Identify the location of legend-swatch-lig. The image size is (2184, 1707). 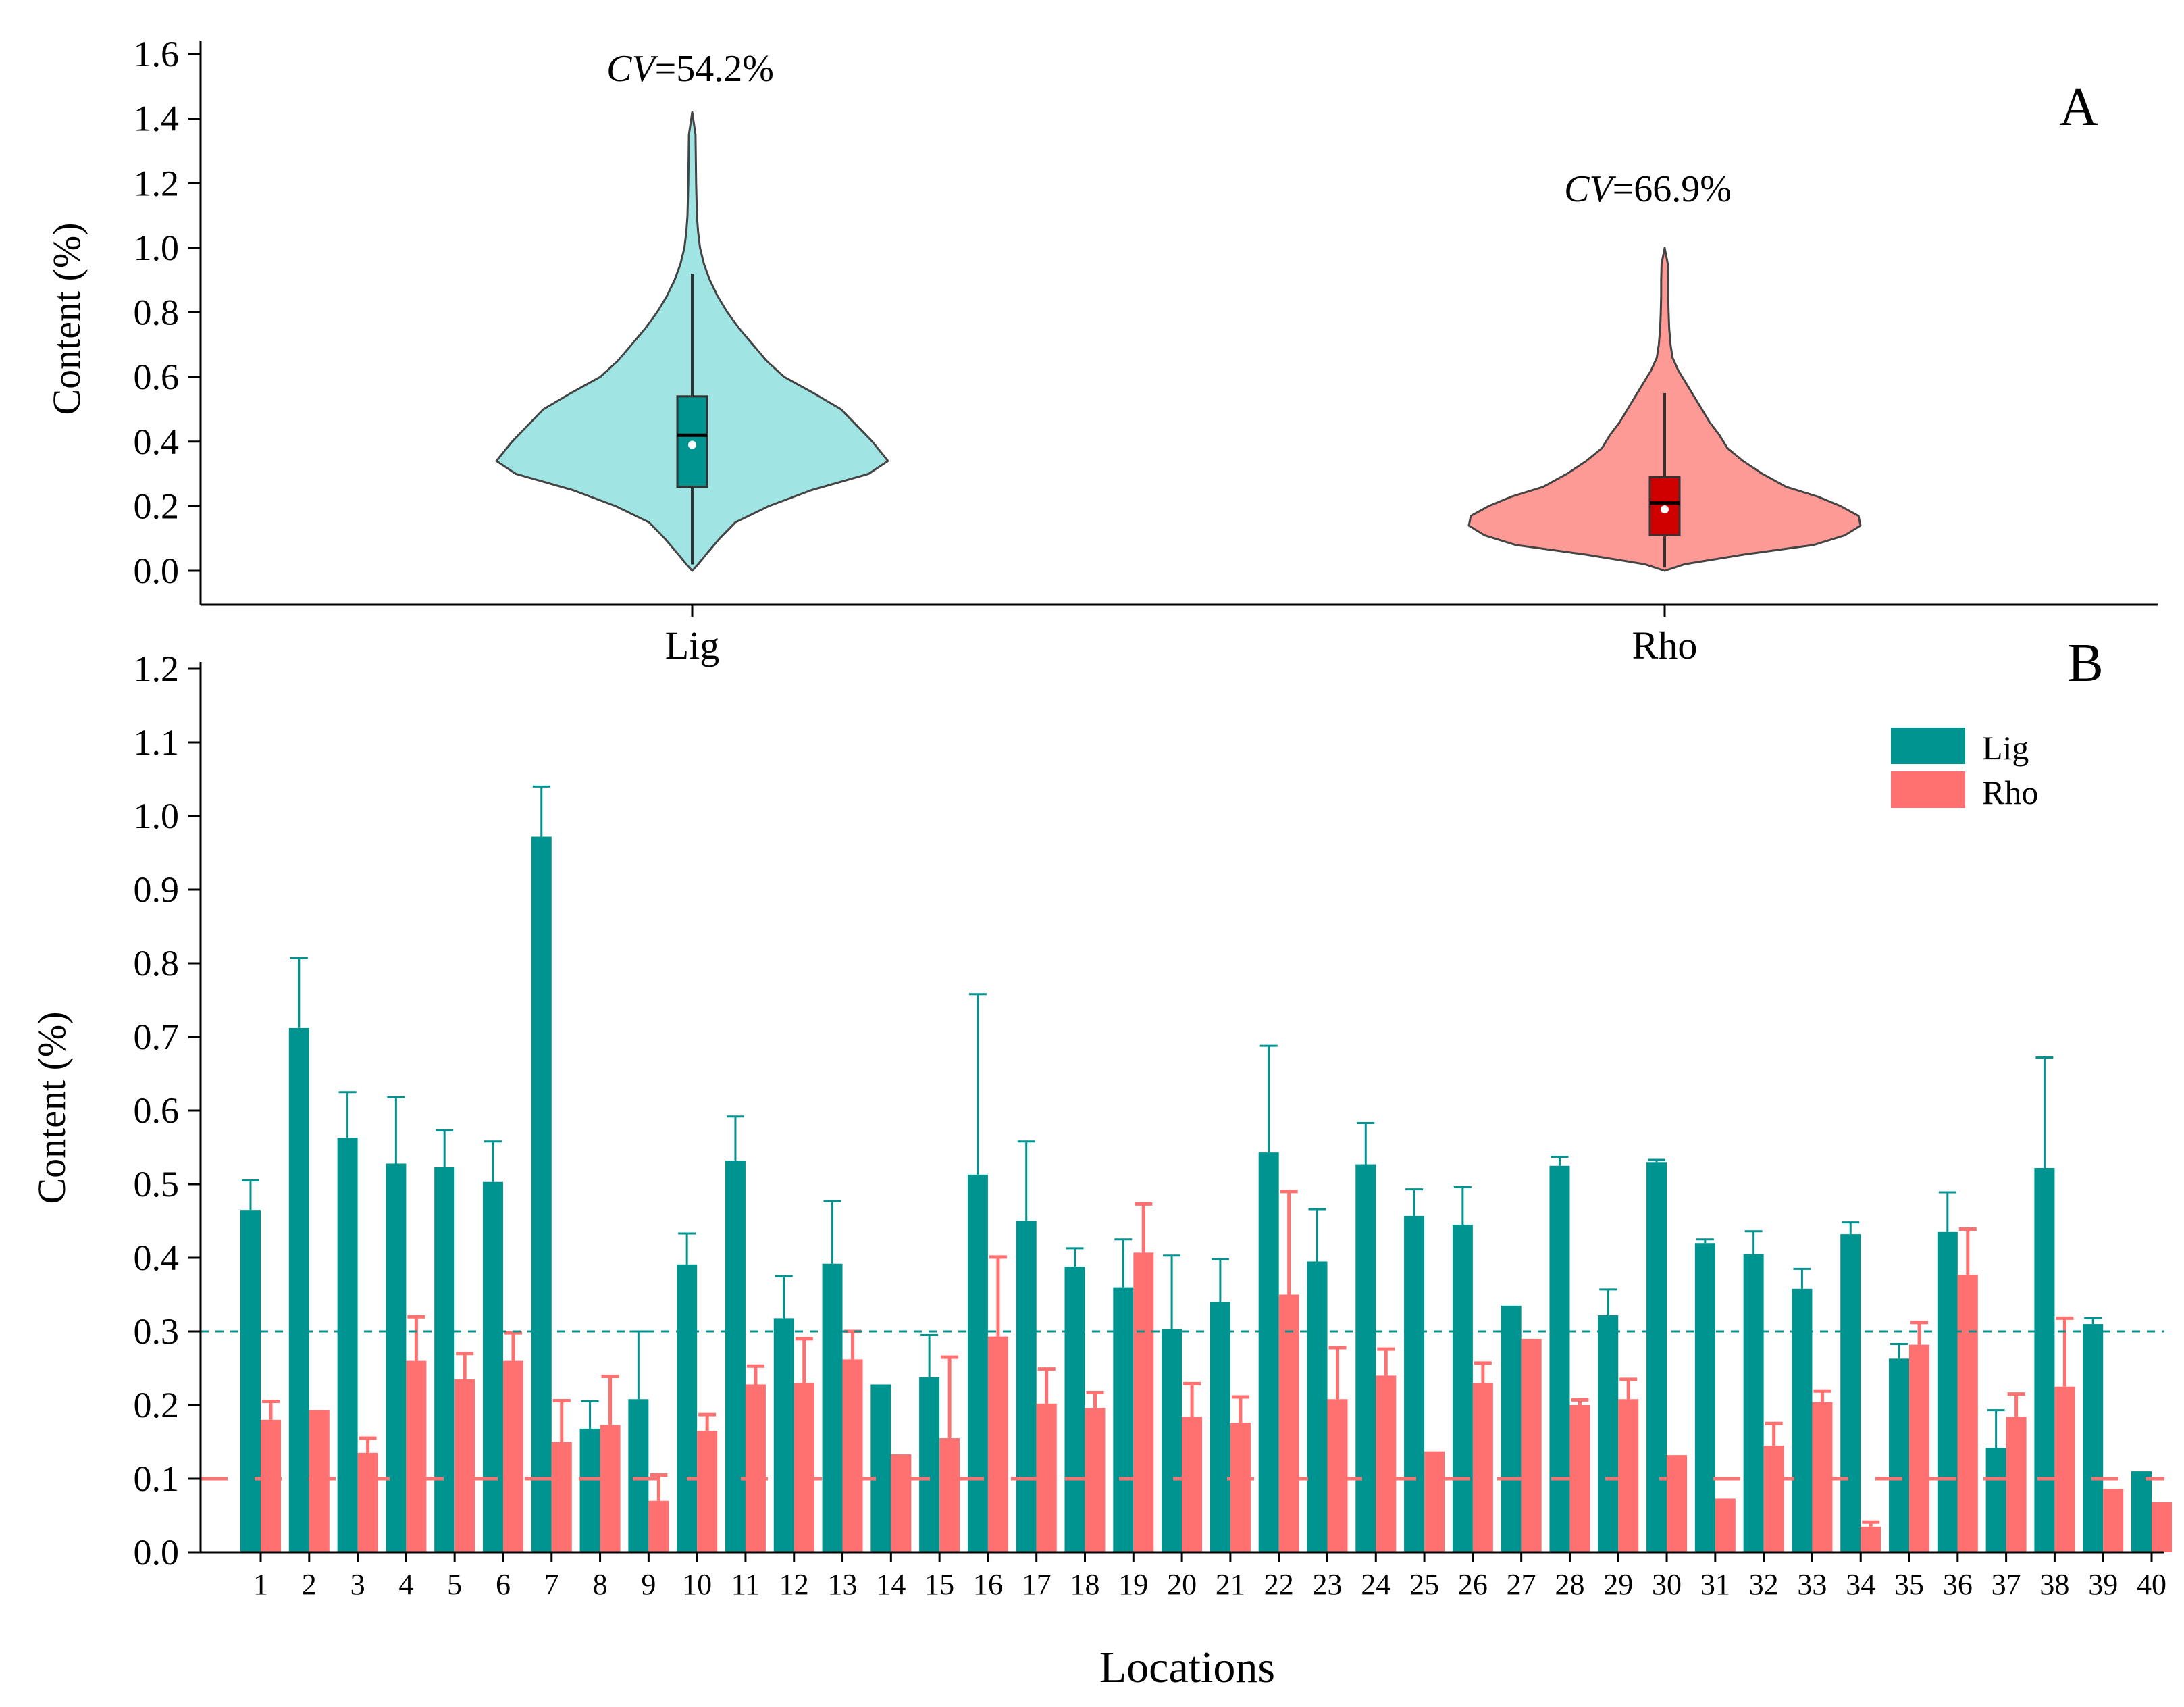
(1928, 746).